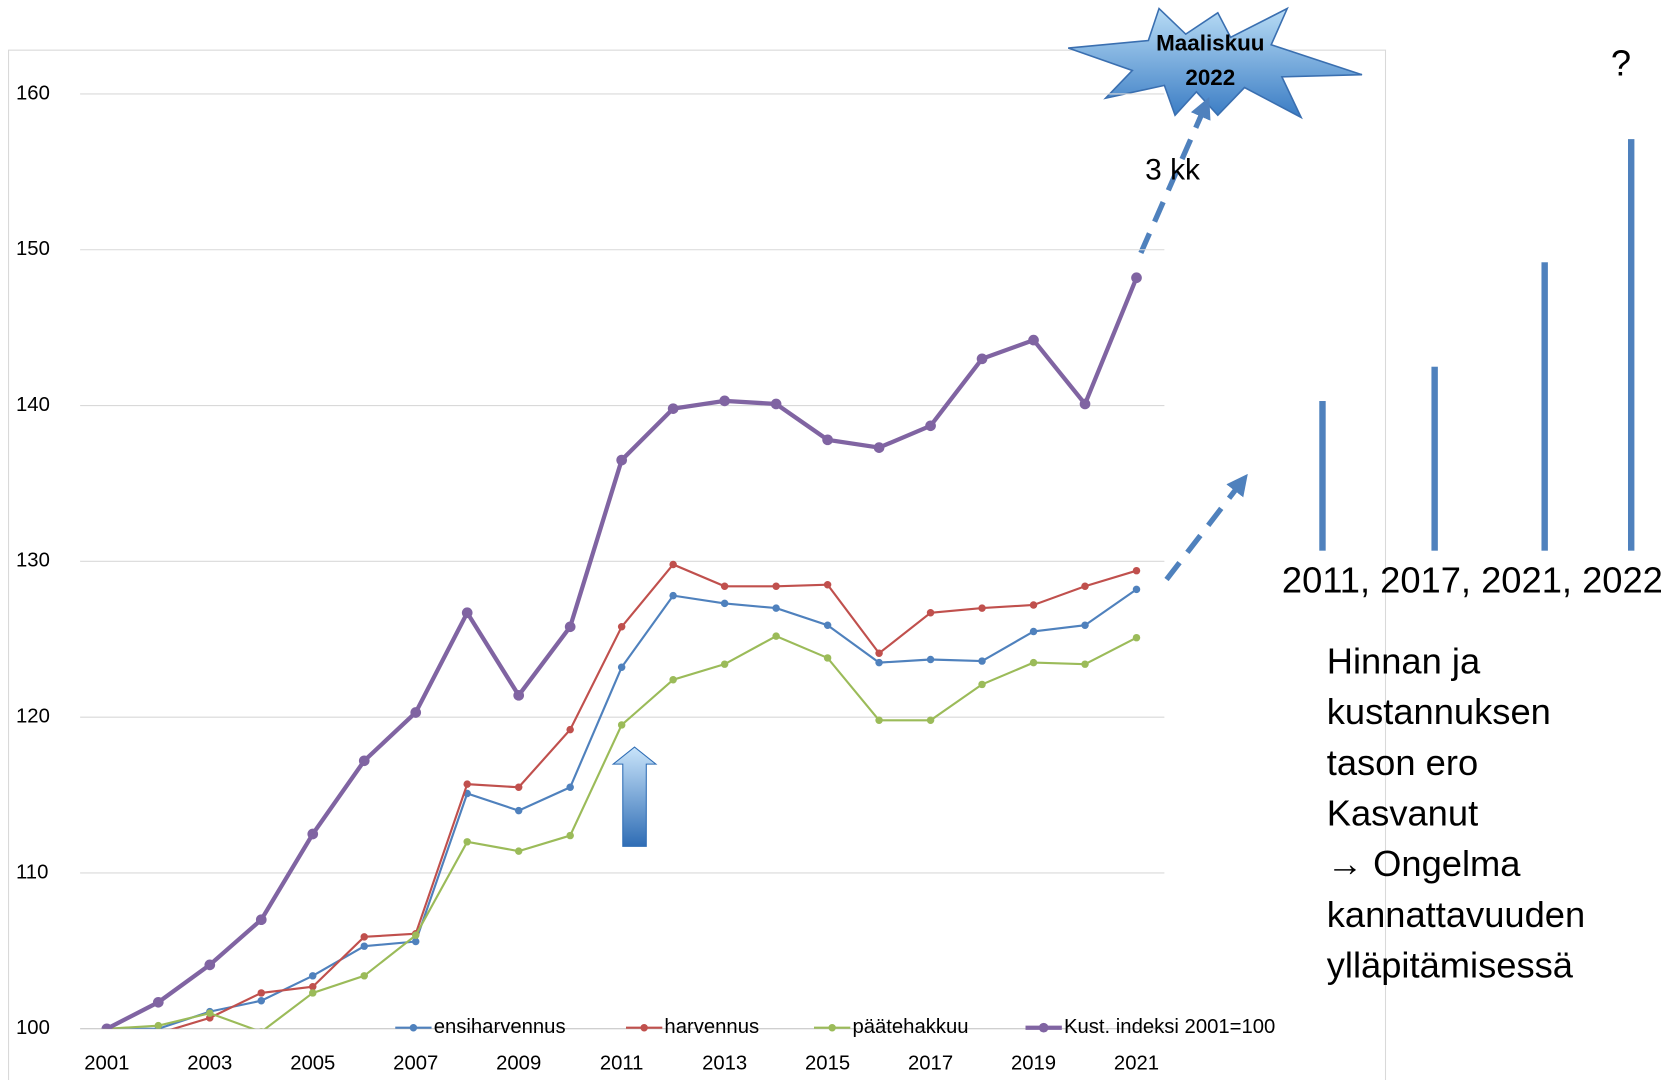 This screenshot has height=1080, width=1675. I want to click on x-tick-label: 2007, so click(415, 1063).